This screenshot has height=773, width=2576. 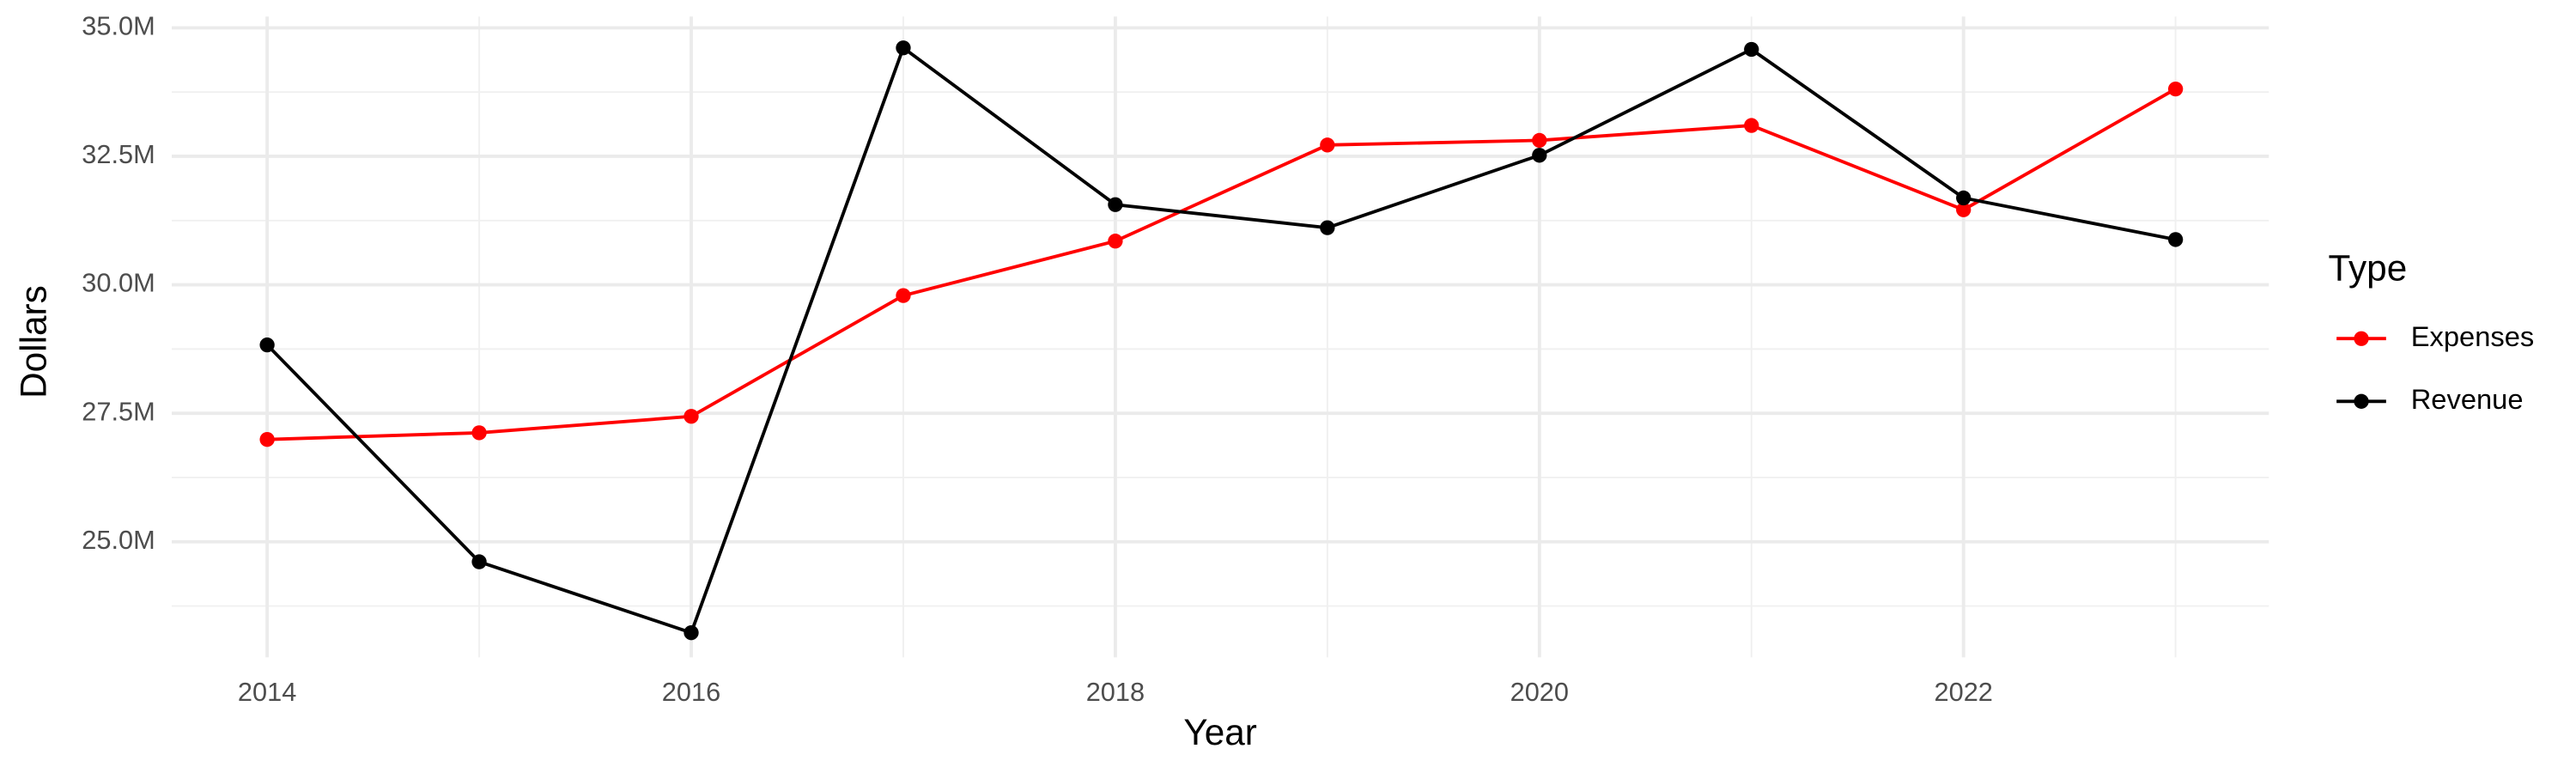 I want to click on y-tick-label: 25.0M, so click(x=118, y=540).